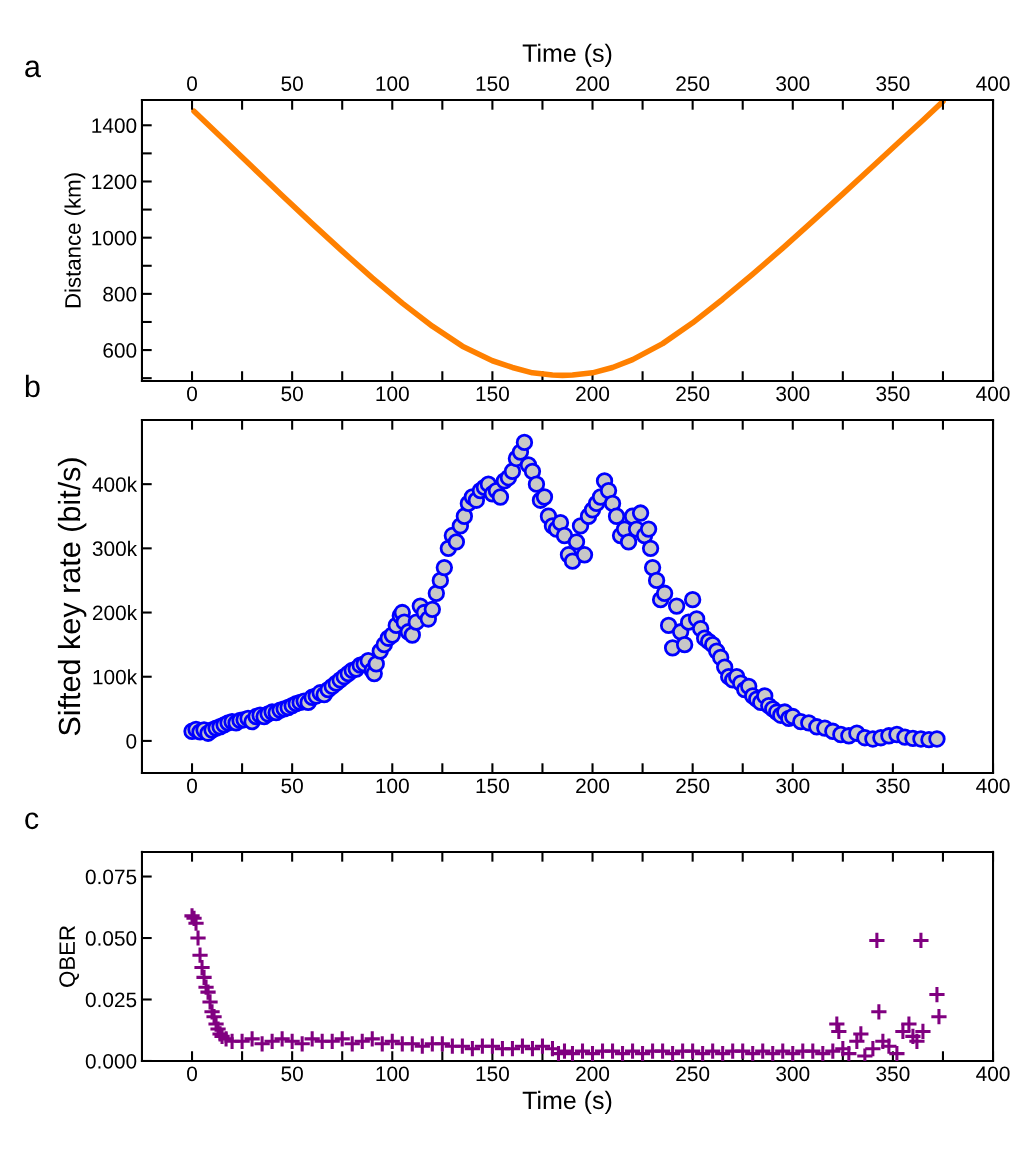 Image resolution: width=1025 pixels, height=1164 pixels. Describe the element at coordinates (693, 84) in the screenshot. I see `x2-tick-label: 250` at that location.